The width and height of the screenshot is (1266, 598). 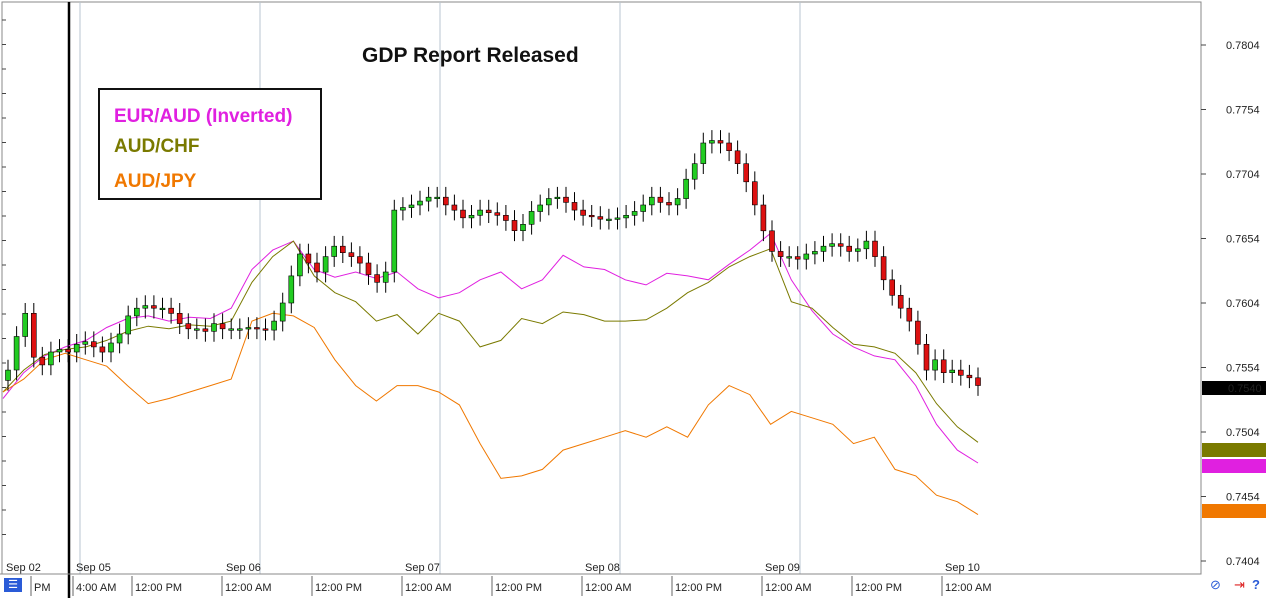 I want to click on arrow-icon: ⇥, so click(x=1239, y=584).